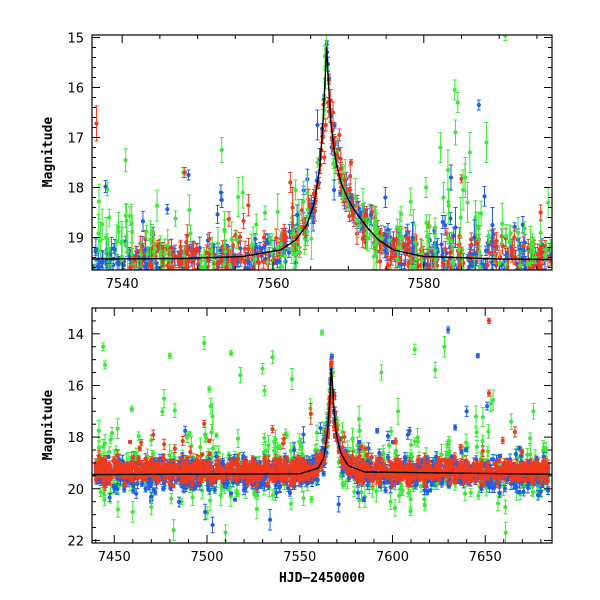  What do you see at coordinates (485, 557) in the screenshot?
I see `x-tick-label: 7650` at bounding box center [485, 557].